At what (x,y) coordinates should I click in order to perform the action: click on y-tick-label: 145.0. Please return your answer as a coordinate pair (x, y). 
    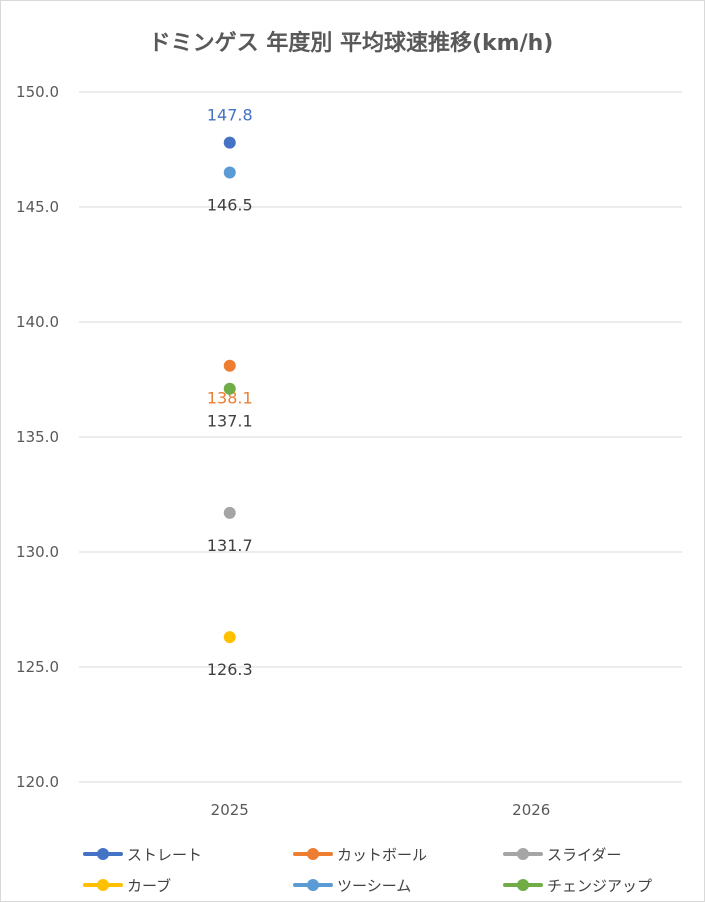
    Looking at the image, I should click on (37, 207).